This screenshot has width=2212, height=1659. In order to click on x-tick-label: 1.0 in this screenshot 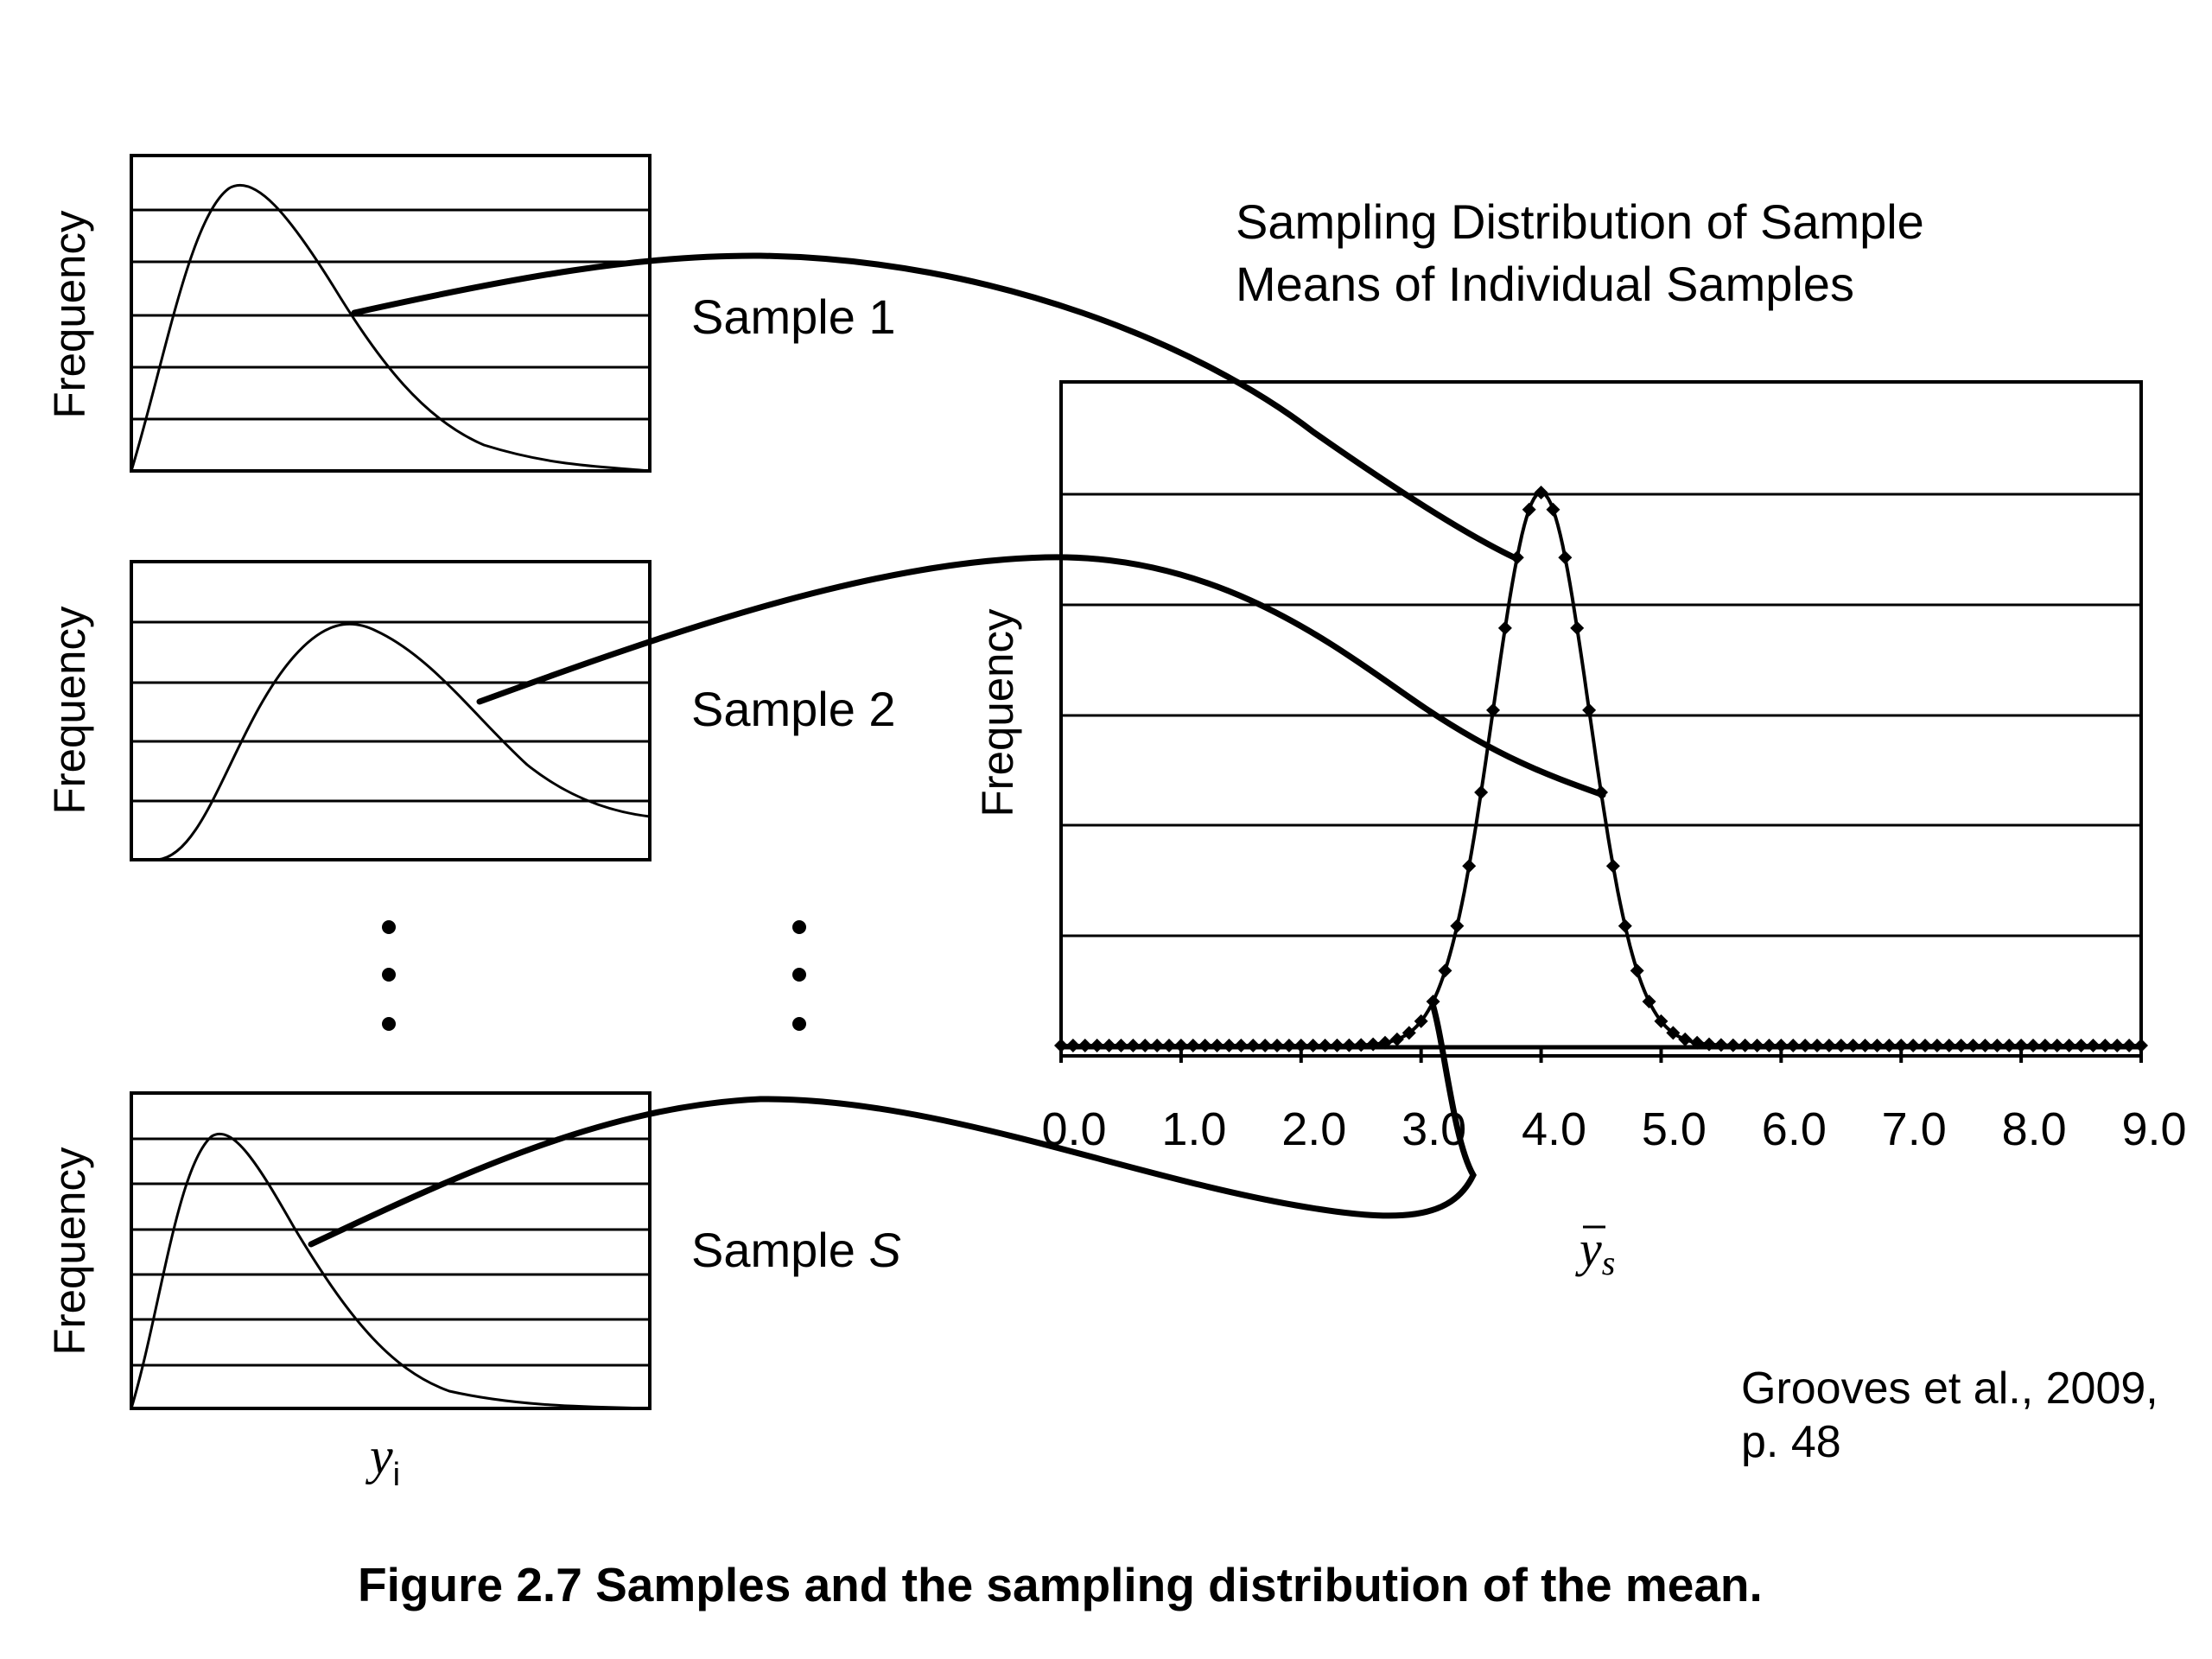, I will do `click(1193, 1129)`.